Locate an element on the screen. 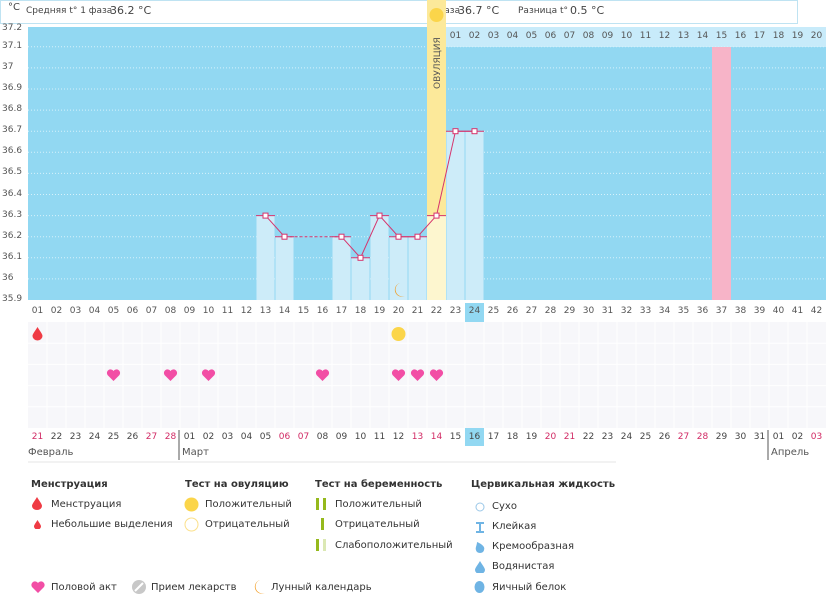 Image resolution: width=834 pixels, height=595 pixels. current-day-highlight is located at coordinates (474, 312).